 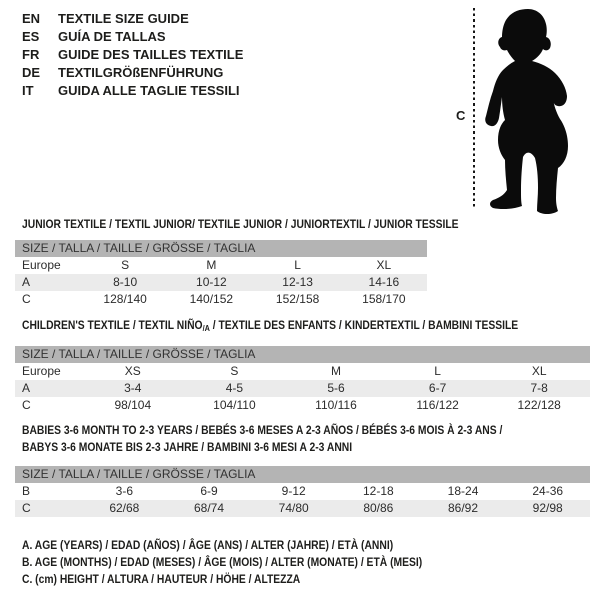 I want to click on size-row-a: A 8-10 10-12 12-13 14-16, so click(x=221, y=282).